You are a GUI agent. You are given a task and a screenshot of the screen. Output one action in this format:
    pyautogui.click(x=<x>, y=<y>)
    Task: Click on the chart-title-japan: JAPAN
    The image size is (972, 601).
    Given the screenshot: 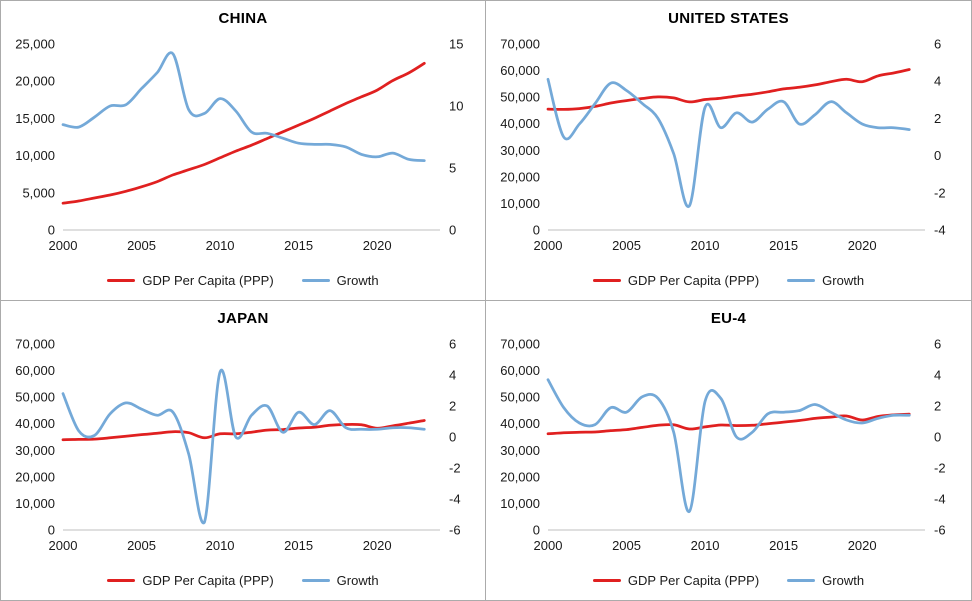 What is the action you would take?
    pyautogui.click(x=243, y=318)
    